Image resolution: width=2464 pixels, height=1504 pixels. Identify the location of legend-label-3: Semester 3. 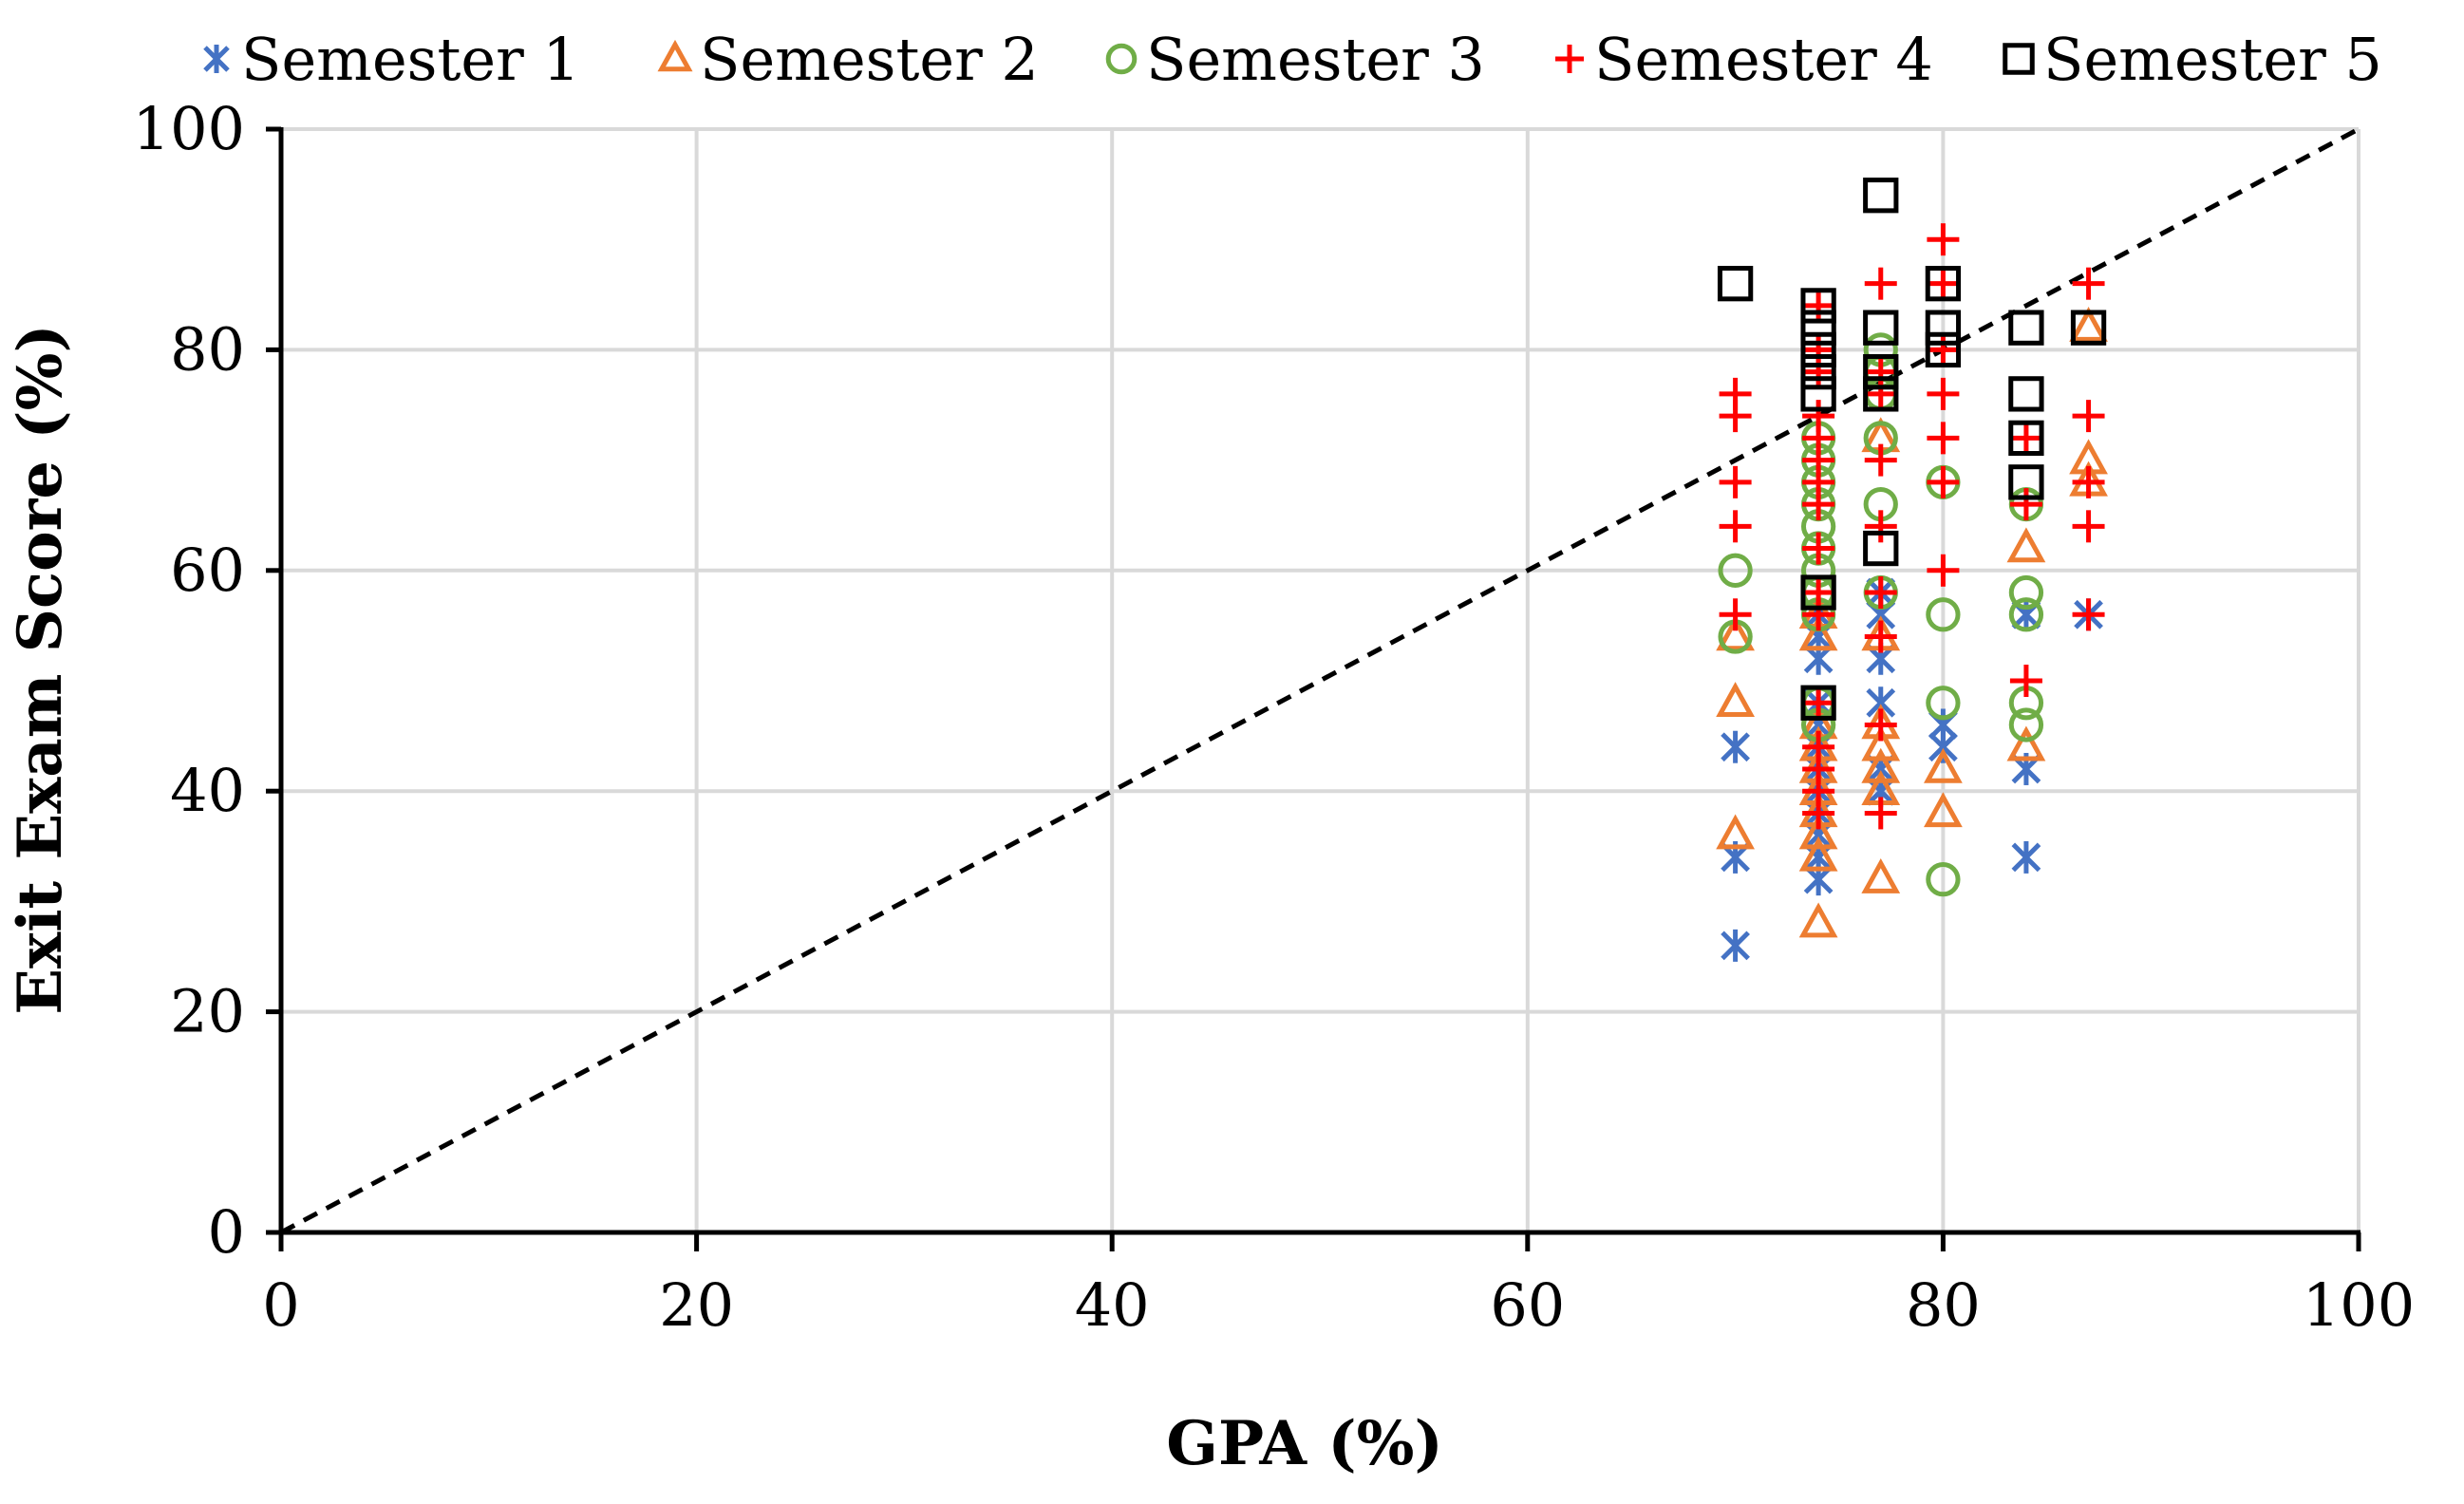
(1316, 59).